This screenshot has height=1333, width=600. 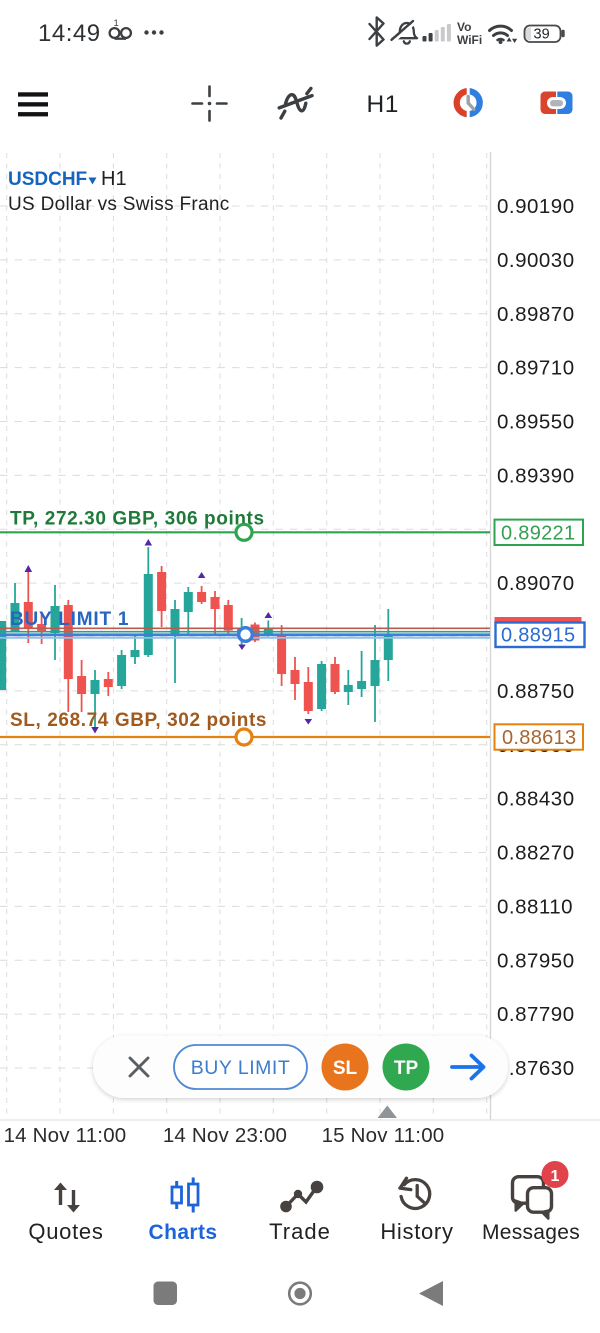 What do you see at coordinates (531, 1232) in the screenshot?
I see `svg-text: Messages` at bounding box center [531, 1232].